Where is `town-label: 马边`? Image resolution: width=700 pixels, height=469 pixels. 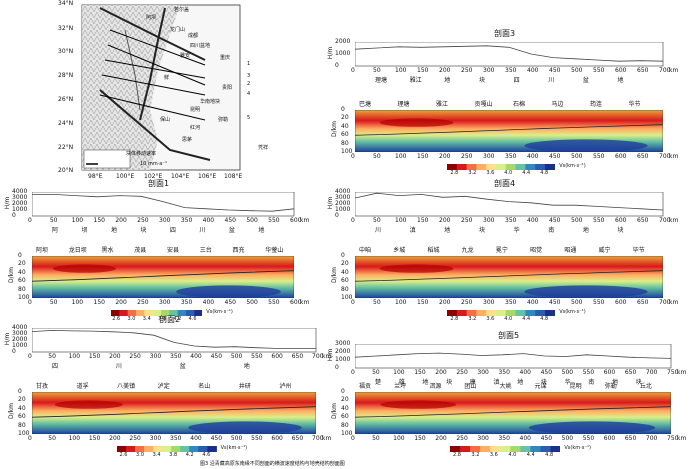 town-label: 马边 is located at coordinates (557, 104).